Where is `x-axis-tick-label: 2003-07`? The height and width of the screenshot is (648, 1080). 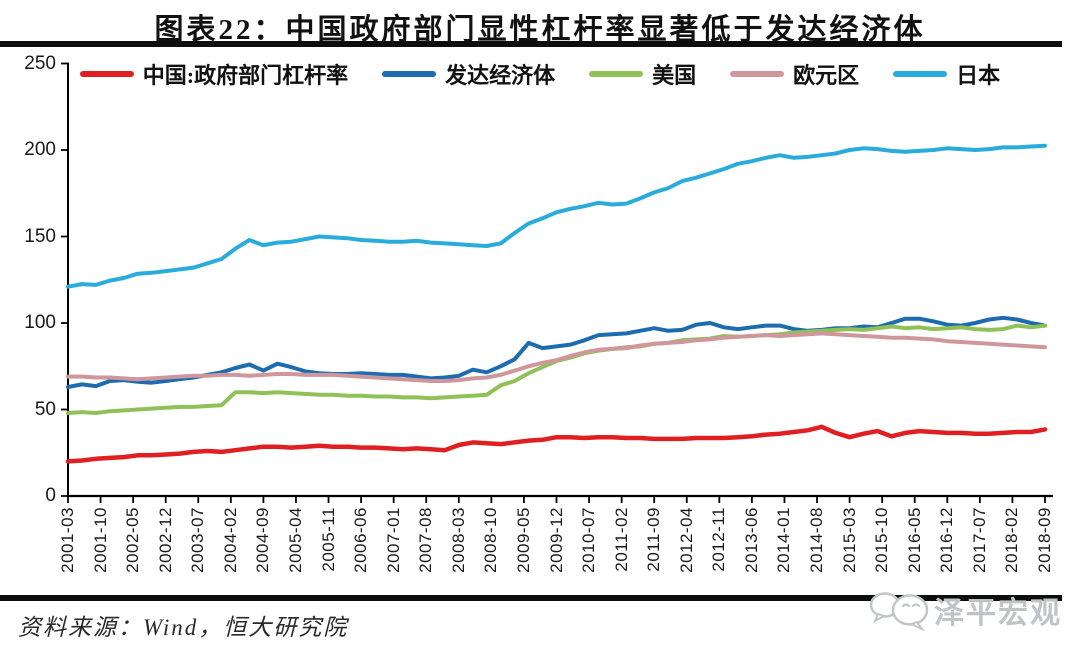 x-axis-tick-label: 2003-07 is located at coordinates (198, 540).